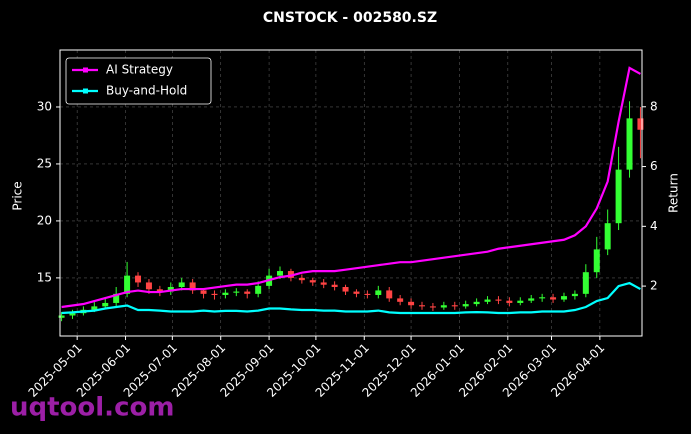 The height and width of the screenshot is (434, 691). What do you see at coordinates (351, 298) in the screenshot?
I see `series-line` at bounding box center [351, 298].